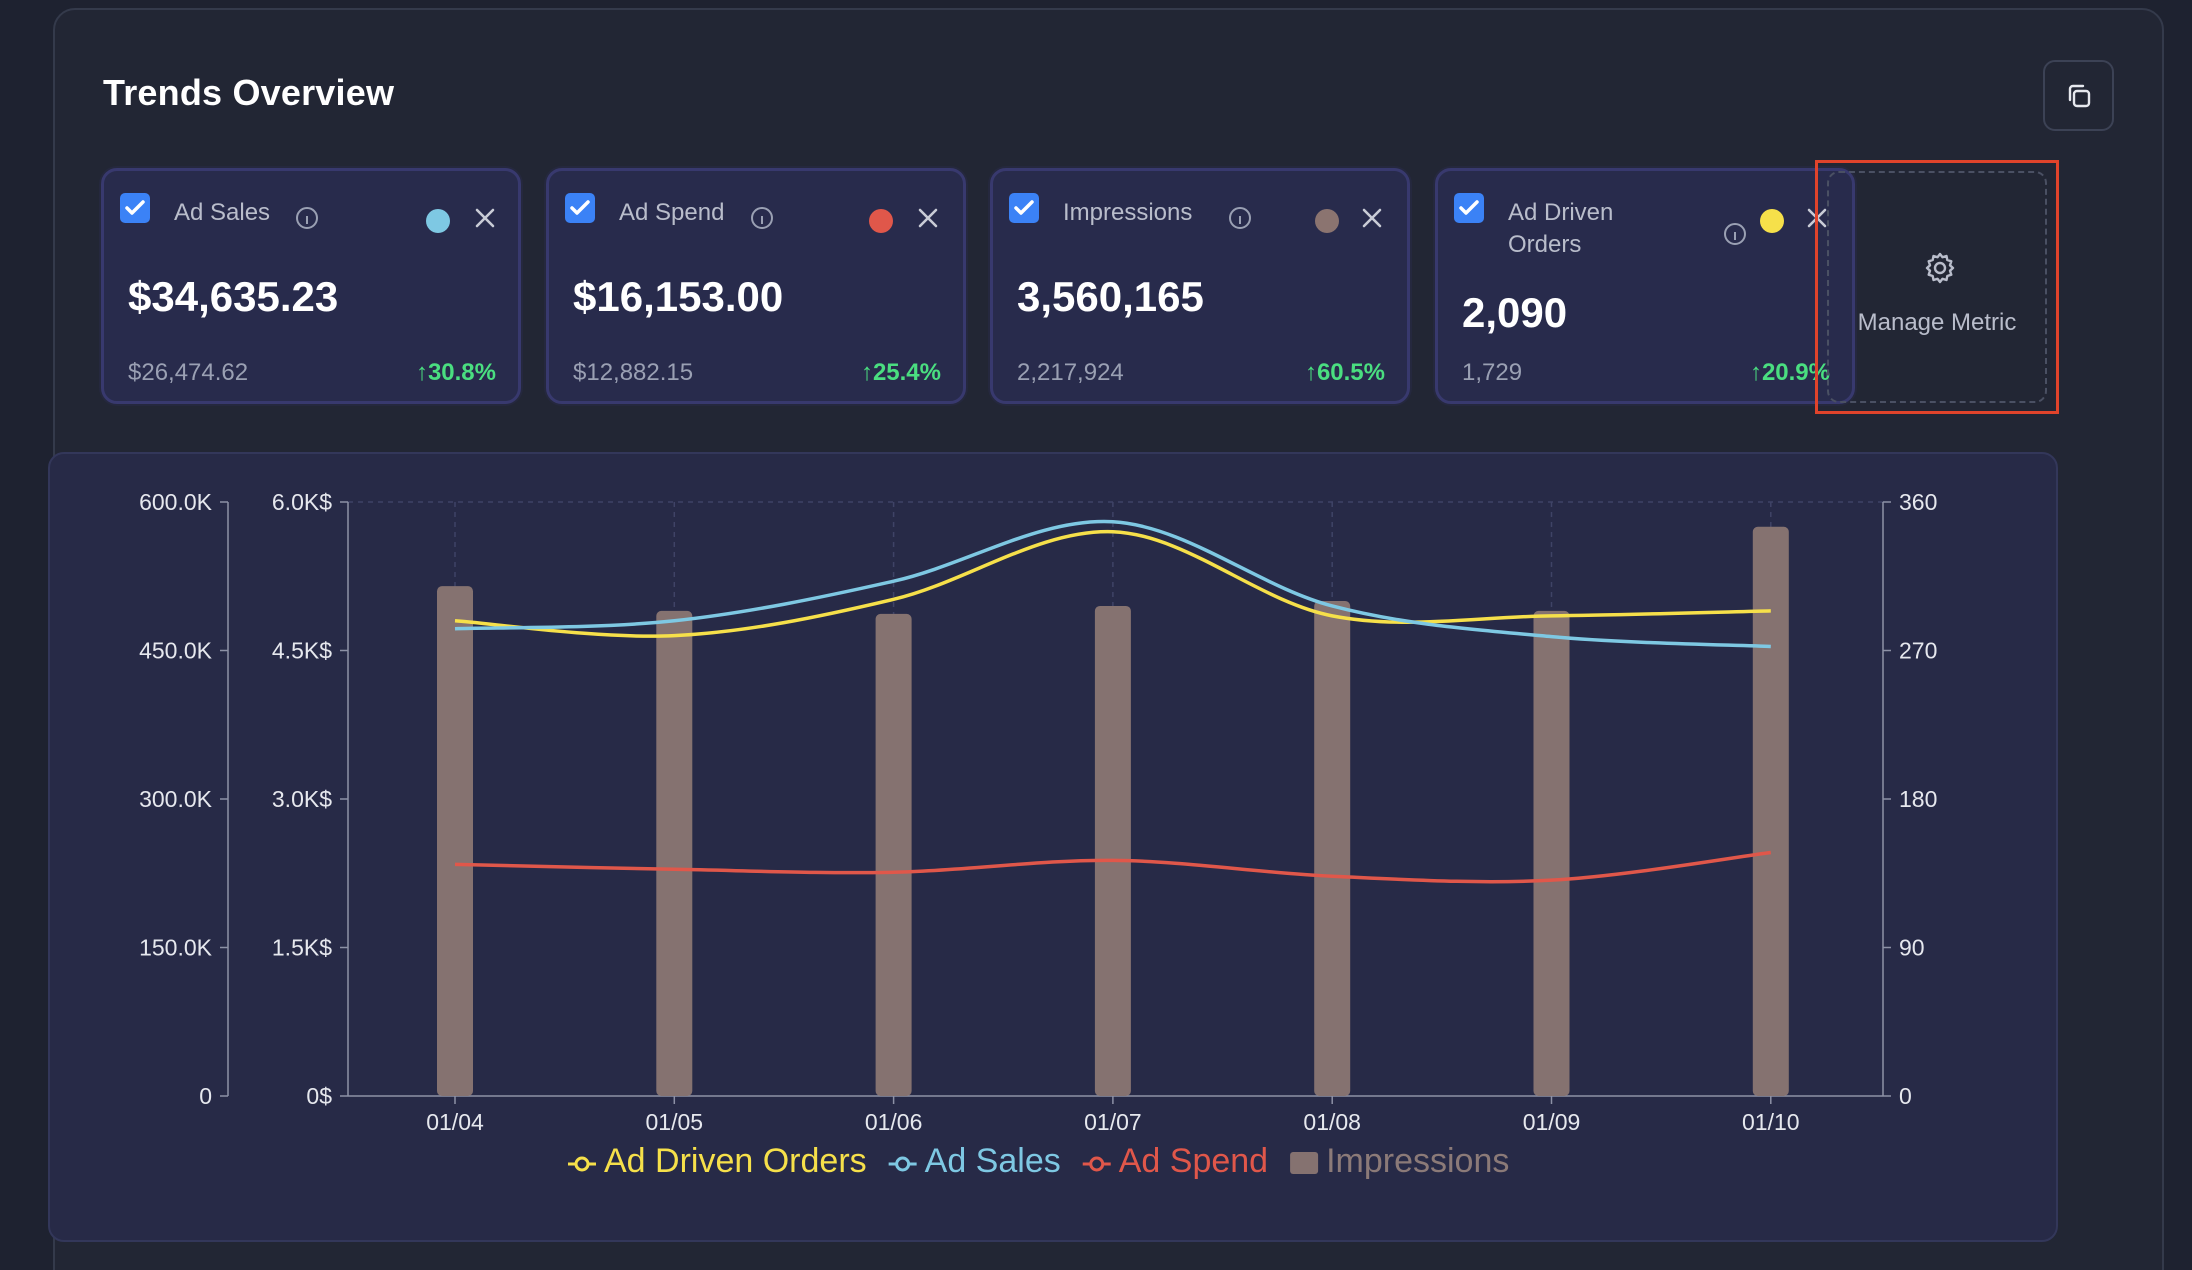  I want to click on checkbox-ad-sales, so click(135, 208).